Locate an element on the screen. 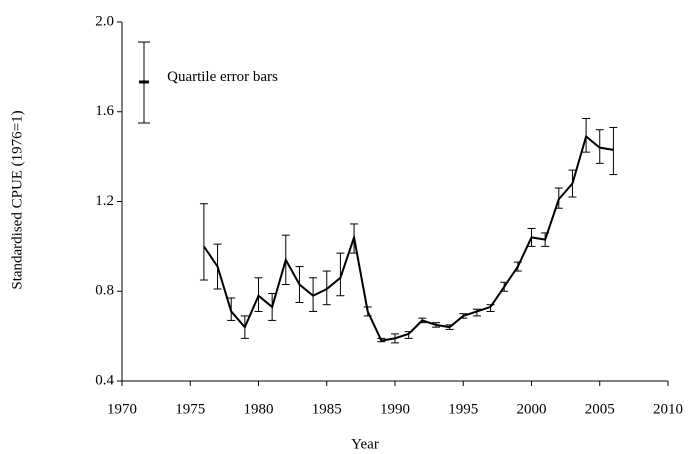 This screenshot has height=454, width=698. x-tick-label: 1975 is located at coordinates (190, 409).